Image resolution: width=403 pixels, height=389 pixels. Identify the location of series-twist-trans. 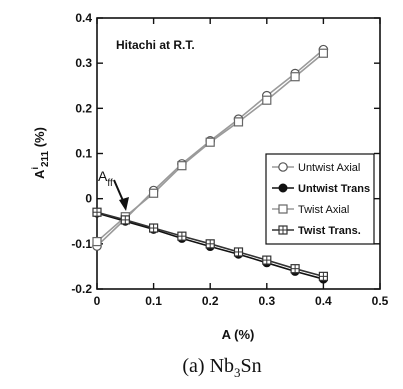
(210, 244).